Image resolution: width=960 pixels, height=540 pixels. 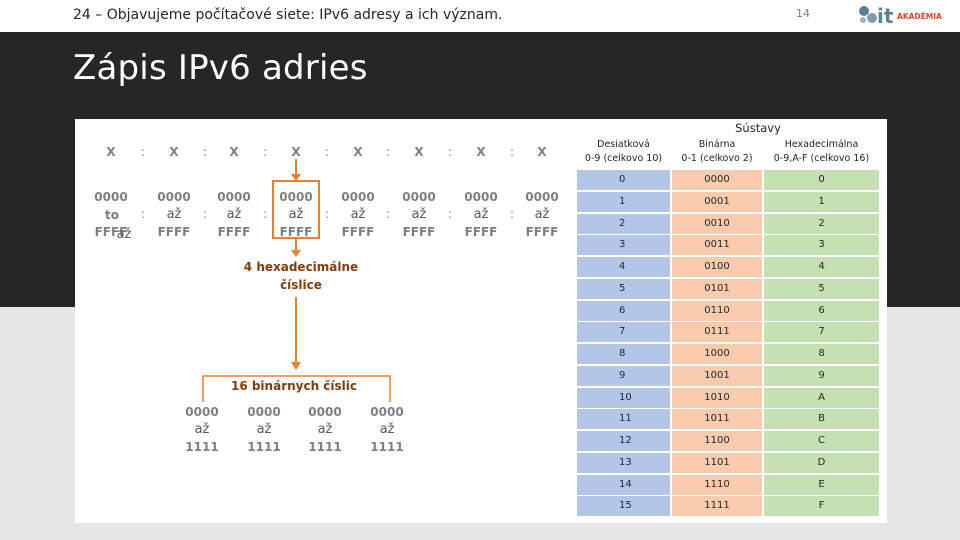 I want to click on hex-cell: B, so click(x=821, y=419).